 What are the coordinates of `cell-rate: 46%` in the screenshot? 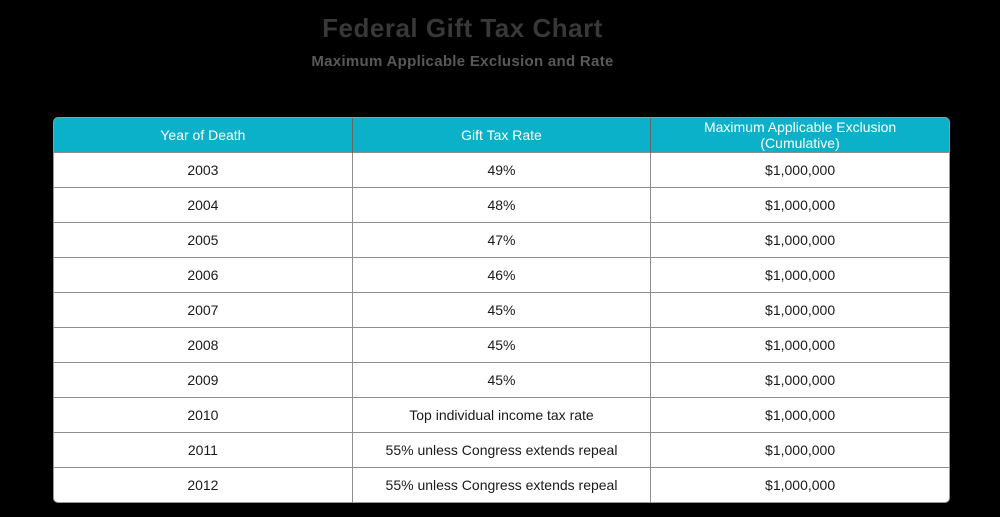 It's located at (501, 275).